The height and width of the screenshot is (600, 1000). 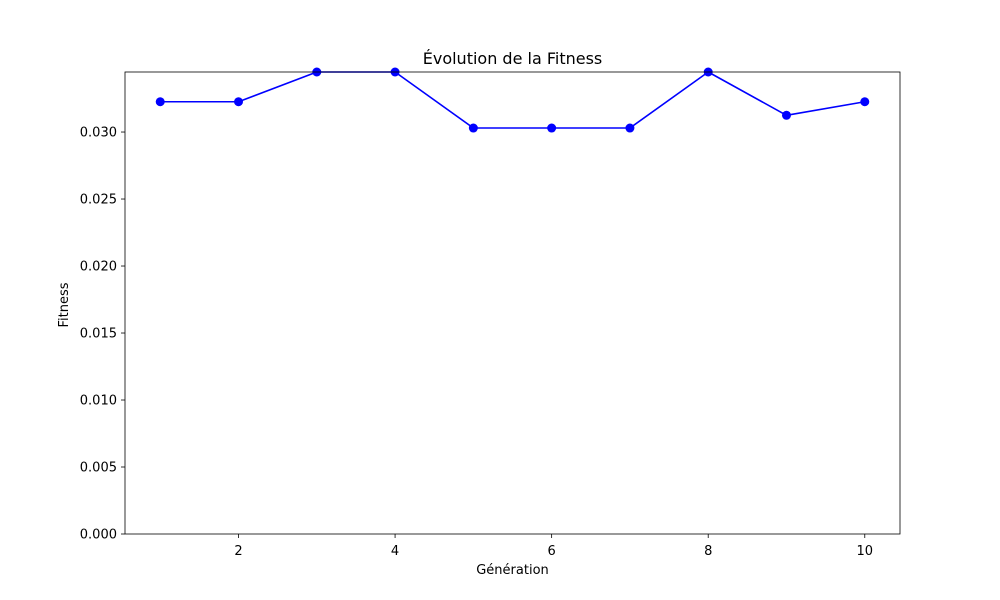 What do you see at coordinates (512, 570) in the screenshot?
I see `x-axis-label: Génération` at bounding box center [512, 570].